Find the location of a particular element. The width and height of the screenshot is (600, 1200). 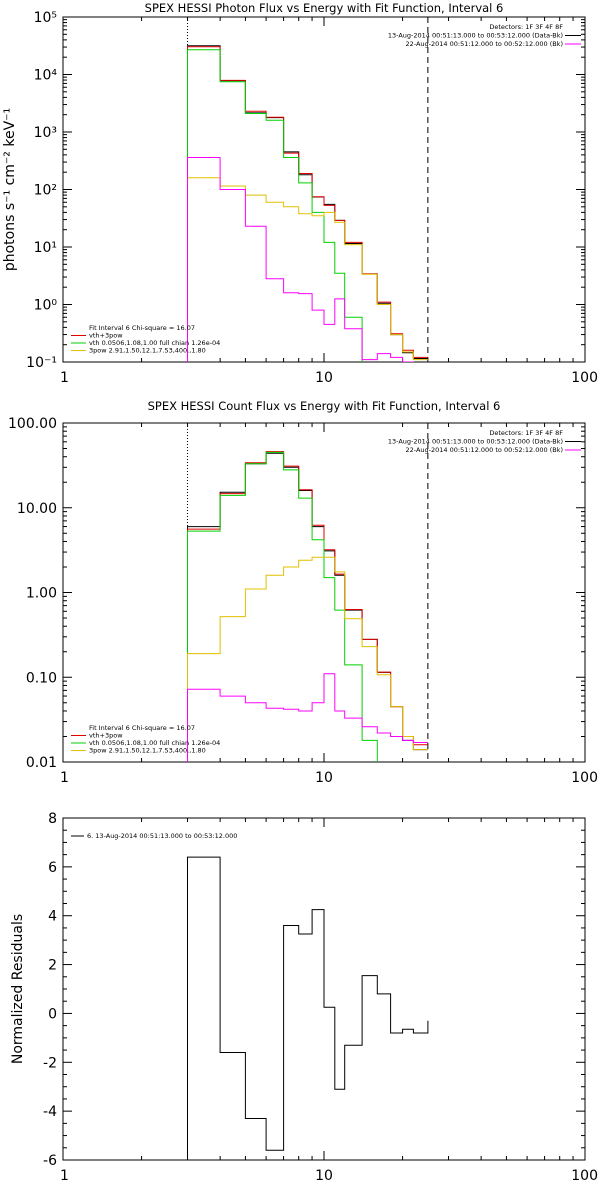

y-tick-label: 8 is located at coordinates (52, 819).